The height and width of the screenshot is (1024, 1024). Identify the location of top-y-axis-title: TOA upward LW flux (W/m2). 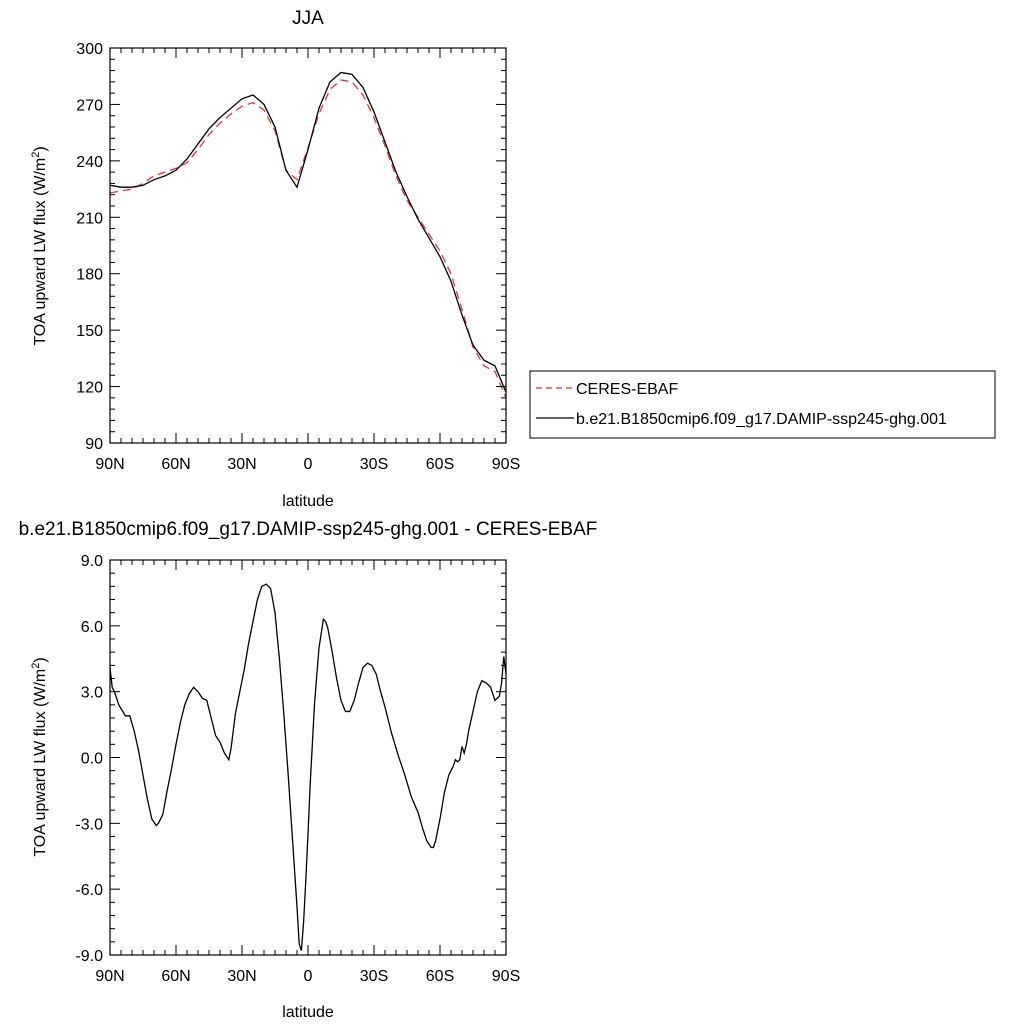
(39, 245).